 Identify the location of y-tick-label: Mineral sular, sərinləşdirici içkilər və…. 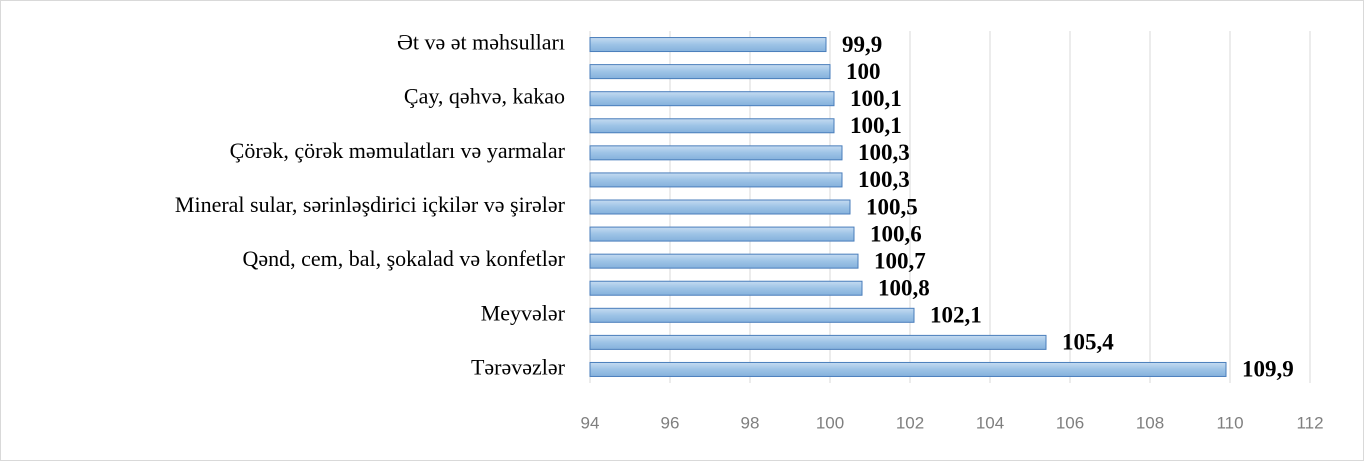
(370, 204).